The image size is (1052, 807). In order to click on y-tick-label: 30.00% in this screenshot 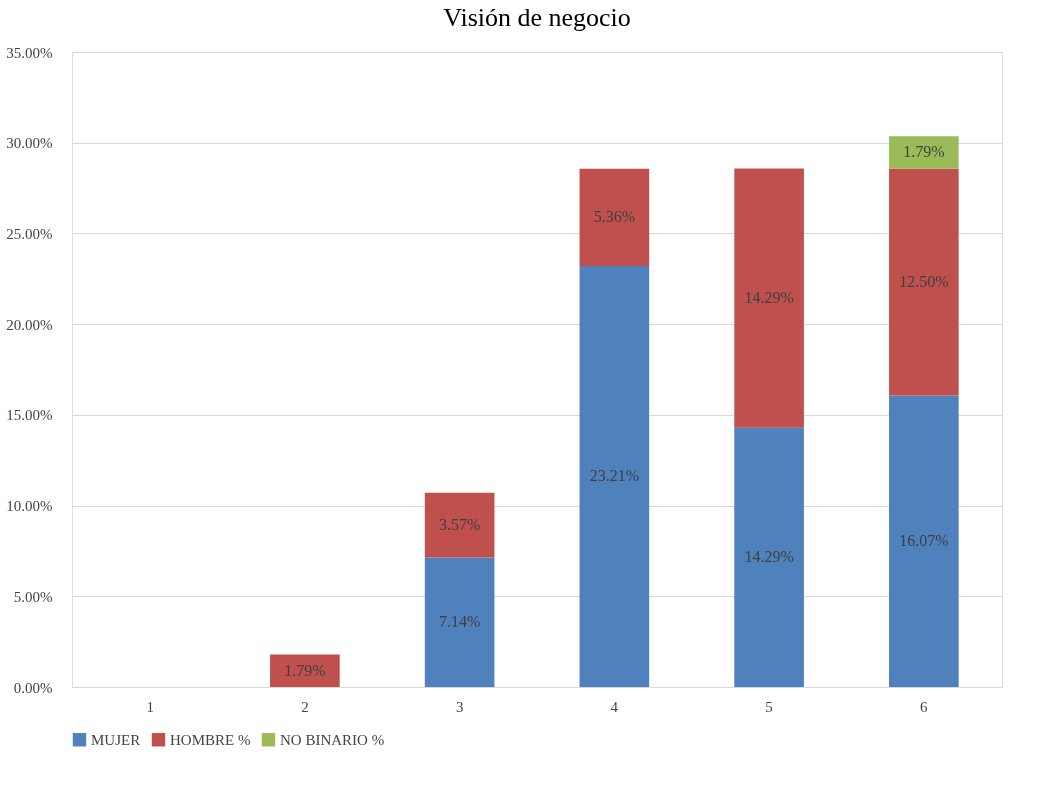, I will do `click(29, 143)`.